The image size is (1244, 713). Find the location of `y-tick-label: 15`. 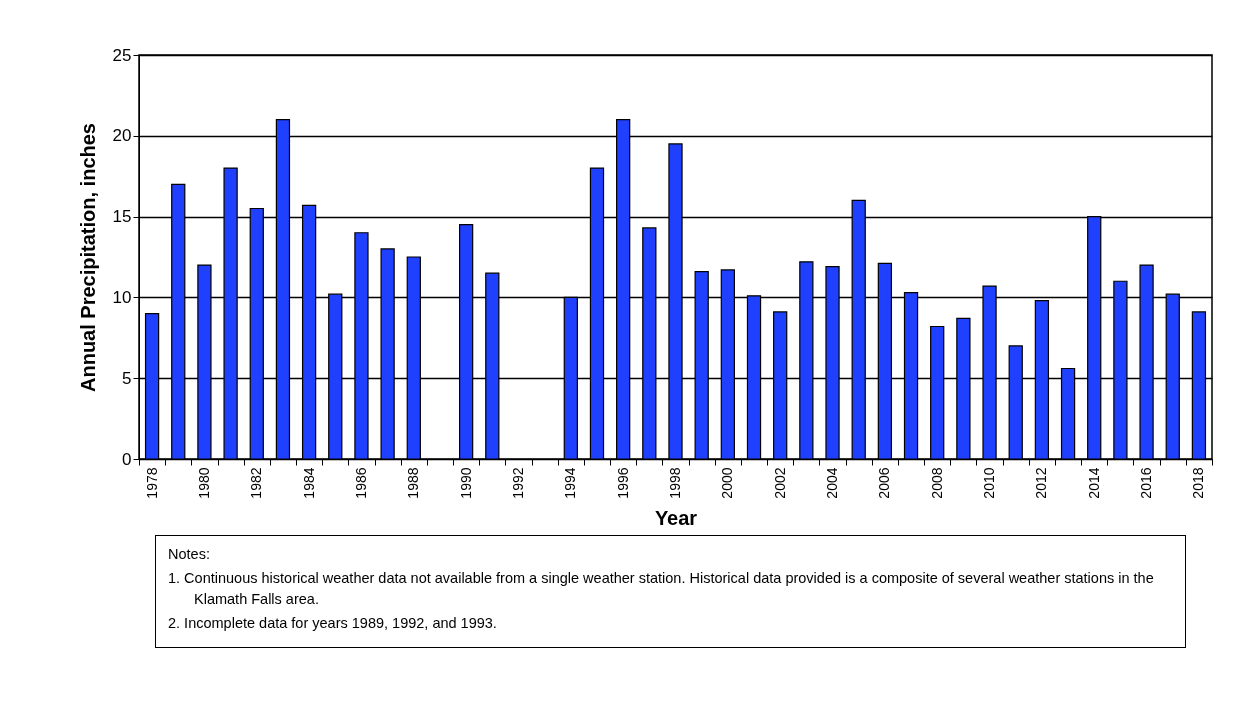

y-tick-label: 15 is located at coordinates (122, 217).